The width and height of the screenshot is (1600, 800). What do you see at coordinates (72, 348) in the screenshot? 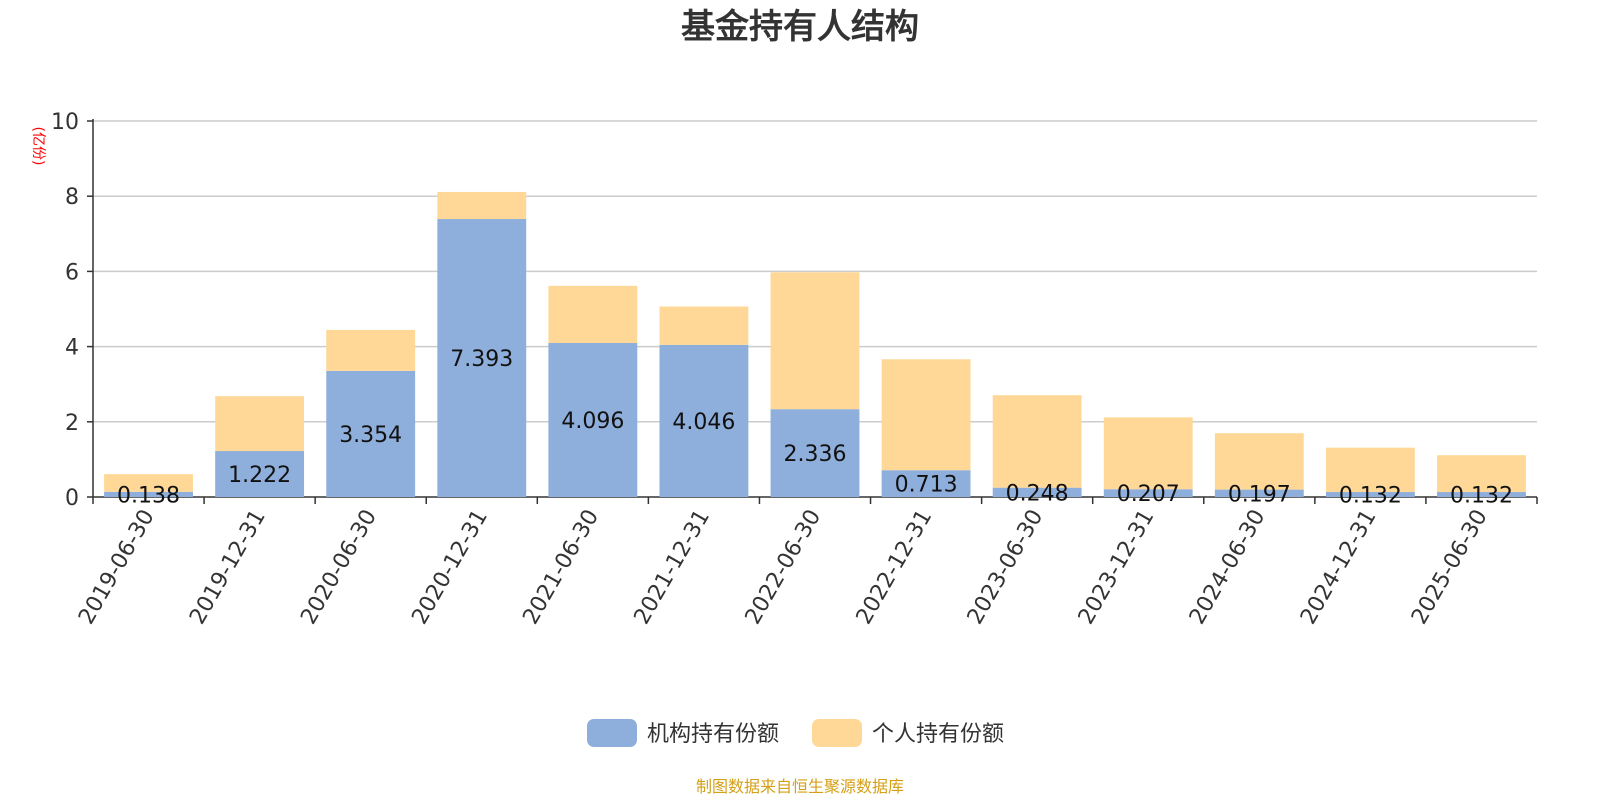
I see `y-tick-label: 4` at bounding box center [72, 348].